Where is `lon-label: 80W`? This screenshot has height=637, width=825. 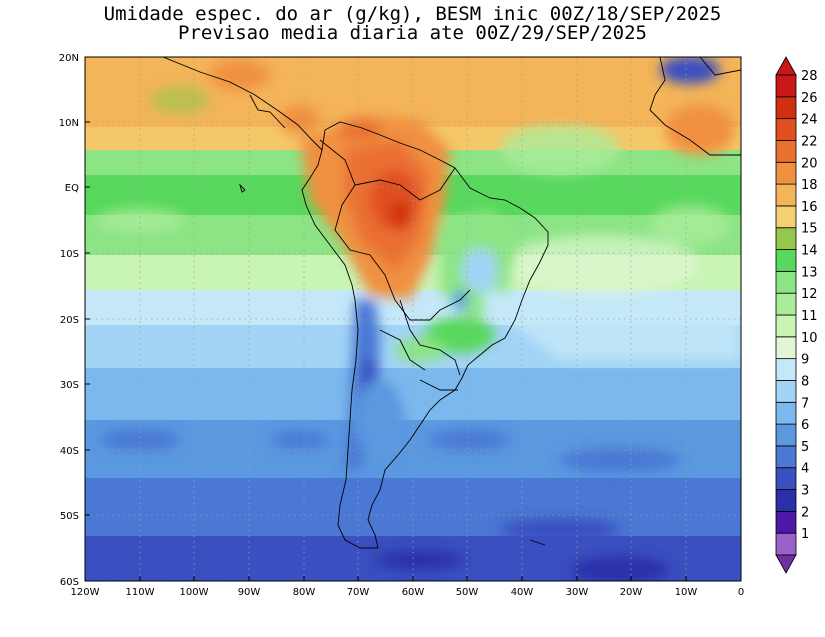
lon-label: 80W is located at coordinates (304, 592).